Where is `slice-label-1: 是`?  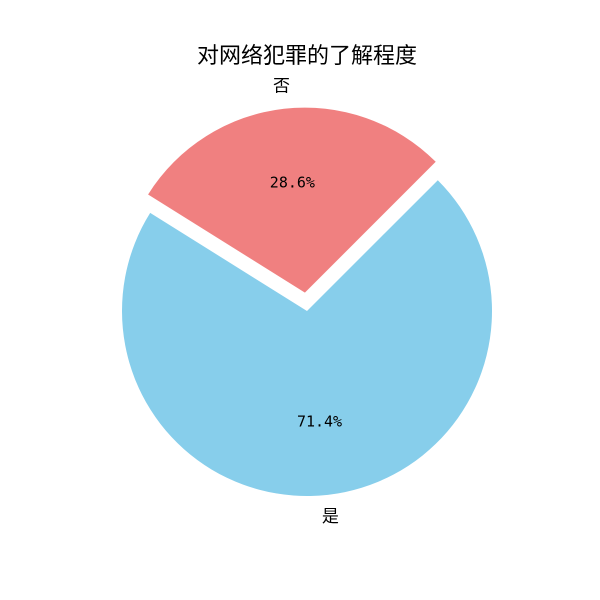
slice-label-1: 是 is located at coordinates (330, 517).